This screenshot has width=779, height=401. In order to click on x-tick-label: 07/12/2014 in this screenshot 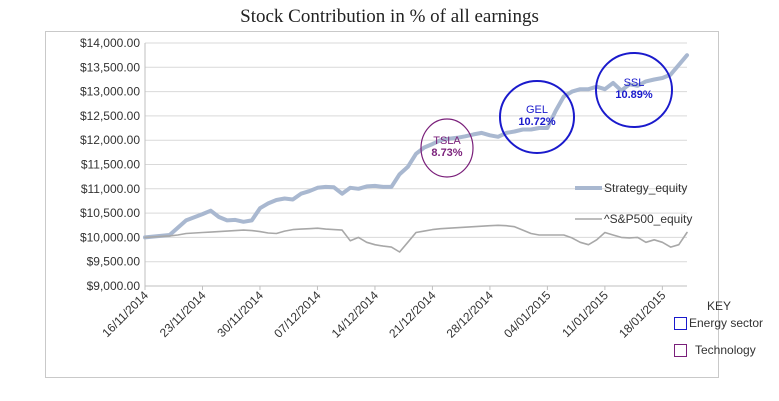, I will do `click(297, 314)`.